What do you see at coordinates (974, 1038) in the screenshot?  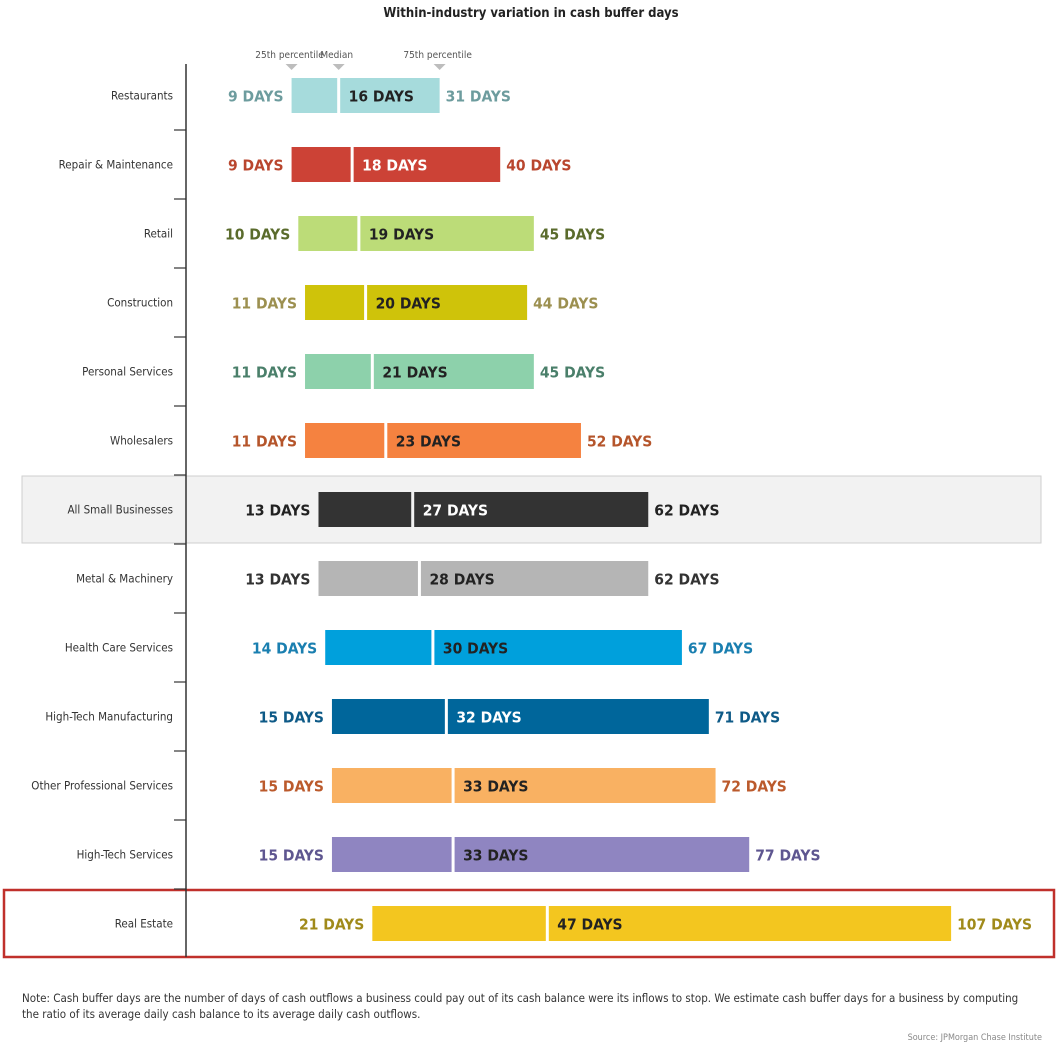 I see `chart-source: Source: JPMorgan Chase Institute` at bounding box center [974, 1038].